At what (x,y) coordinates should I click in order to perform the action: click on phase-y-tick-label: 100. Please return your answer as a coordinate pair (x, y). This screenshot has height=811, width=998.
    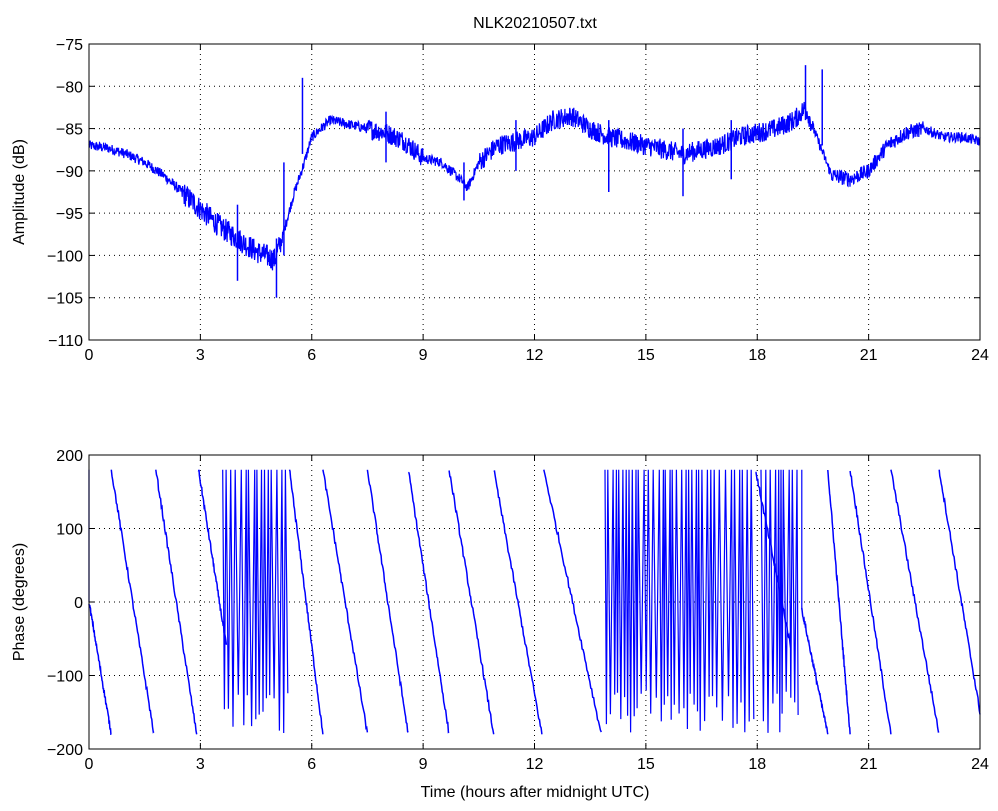
    Looking at the image, I should click on (69, 530).